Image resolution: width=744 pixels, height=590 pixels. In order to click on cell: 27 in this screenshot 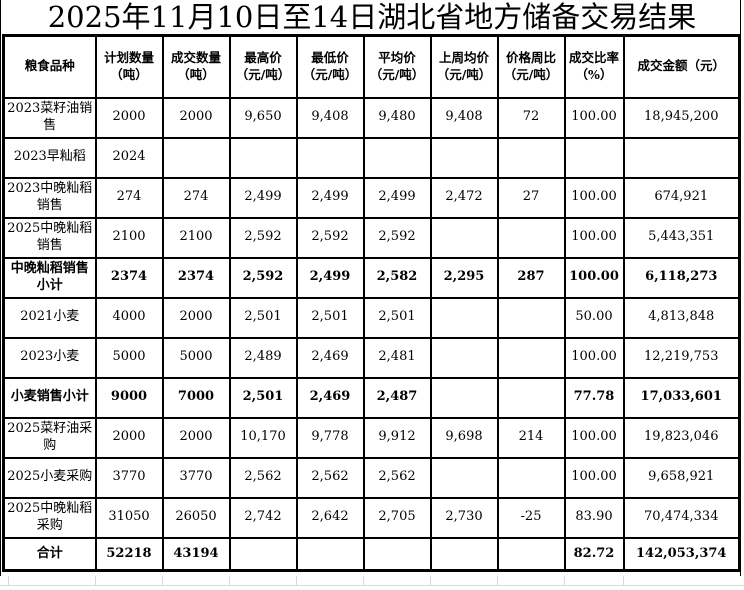, I will do `click(531, 197)`.